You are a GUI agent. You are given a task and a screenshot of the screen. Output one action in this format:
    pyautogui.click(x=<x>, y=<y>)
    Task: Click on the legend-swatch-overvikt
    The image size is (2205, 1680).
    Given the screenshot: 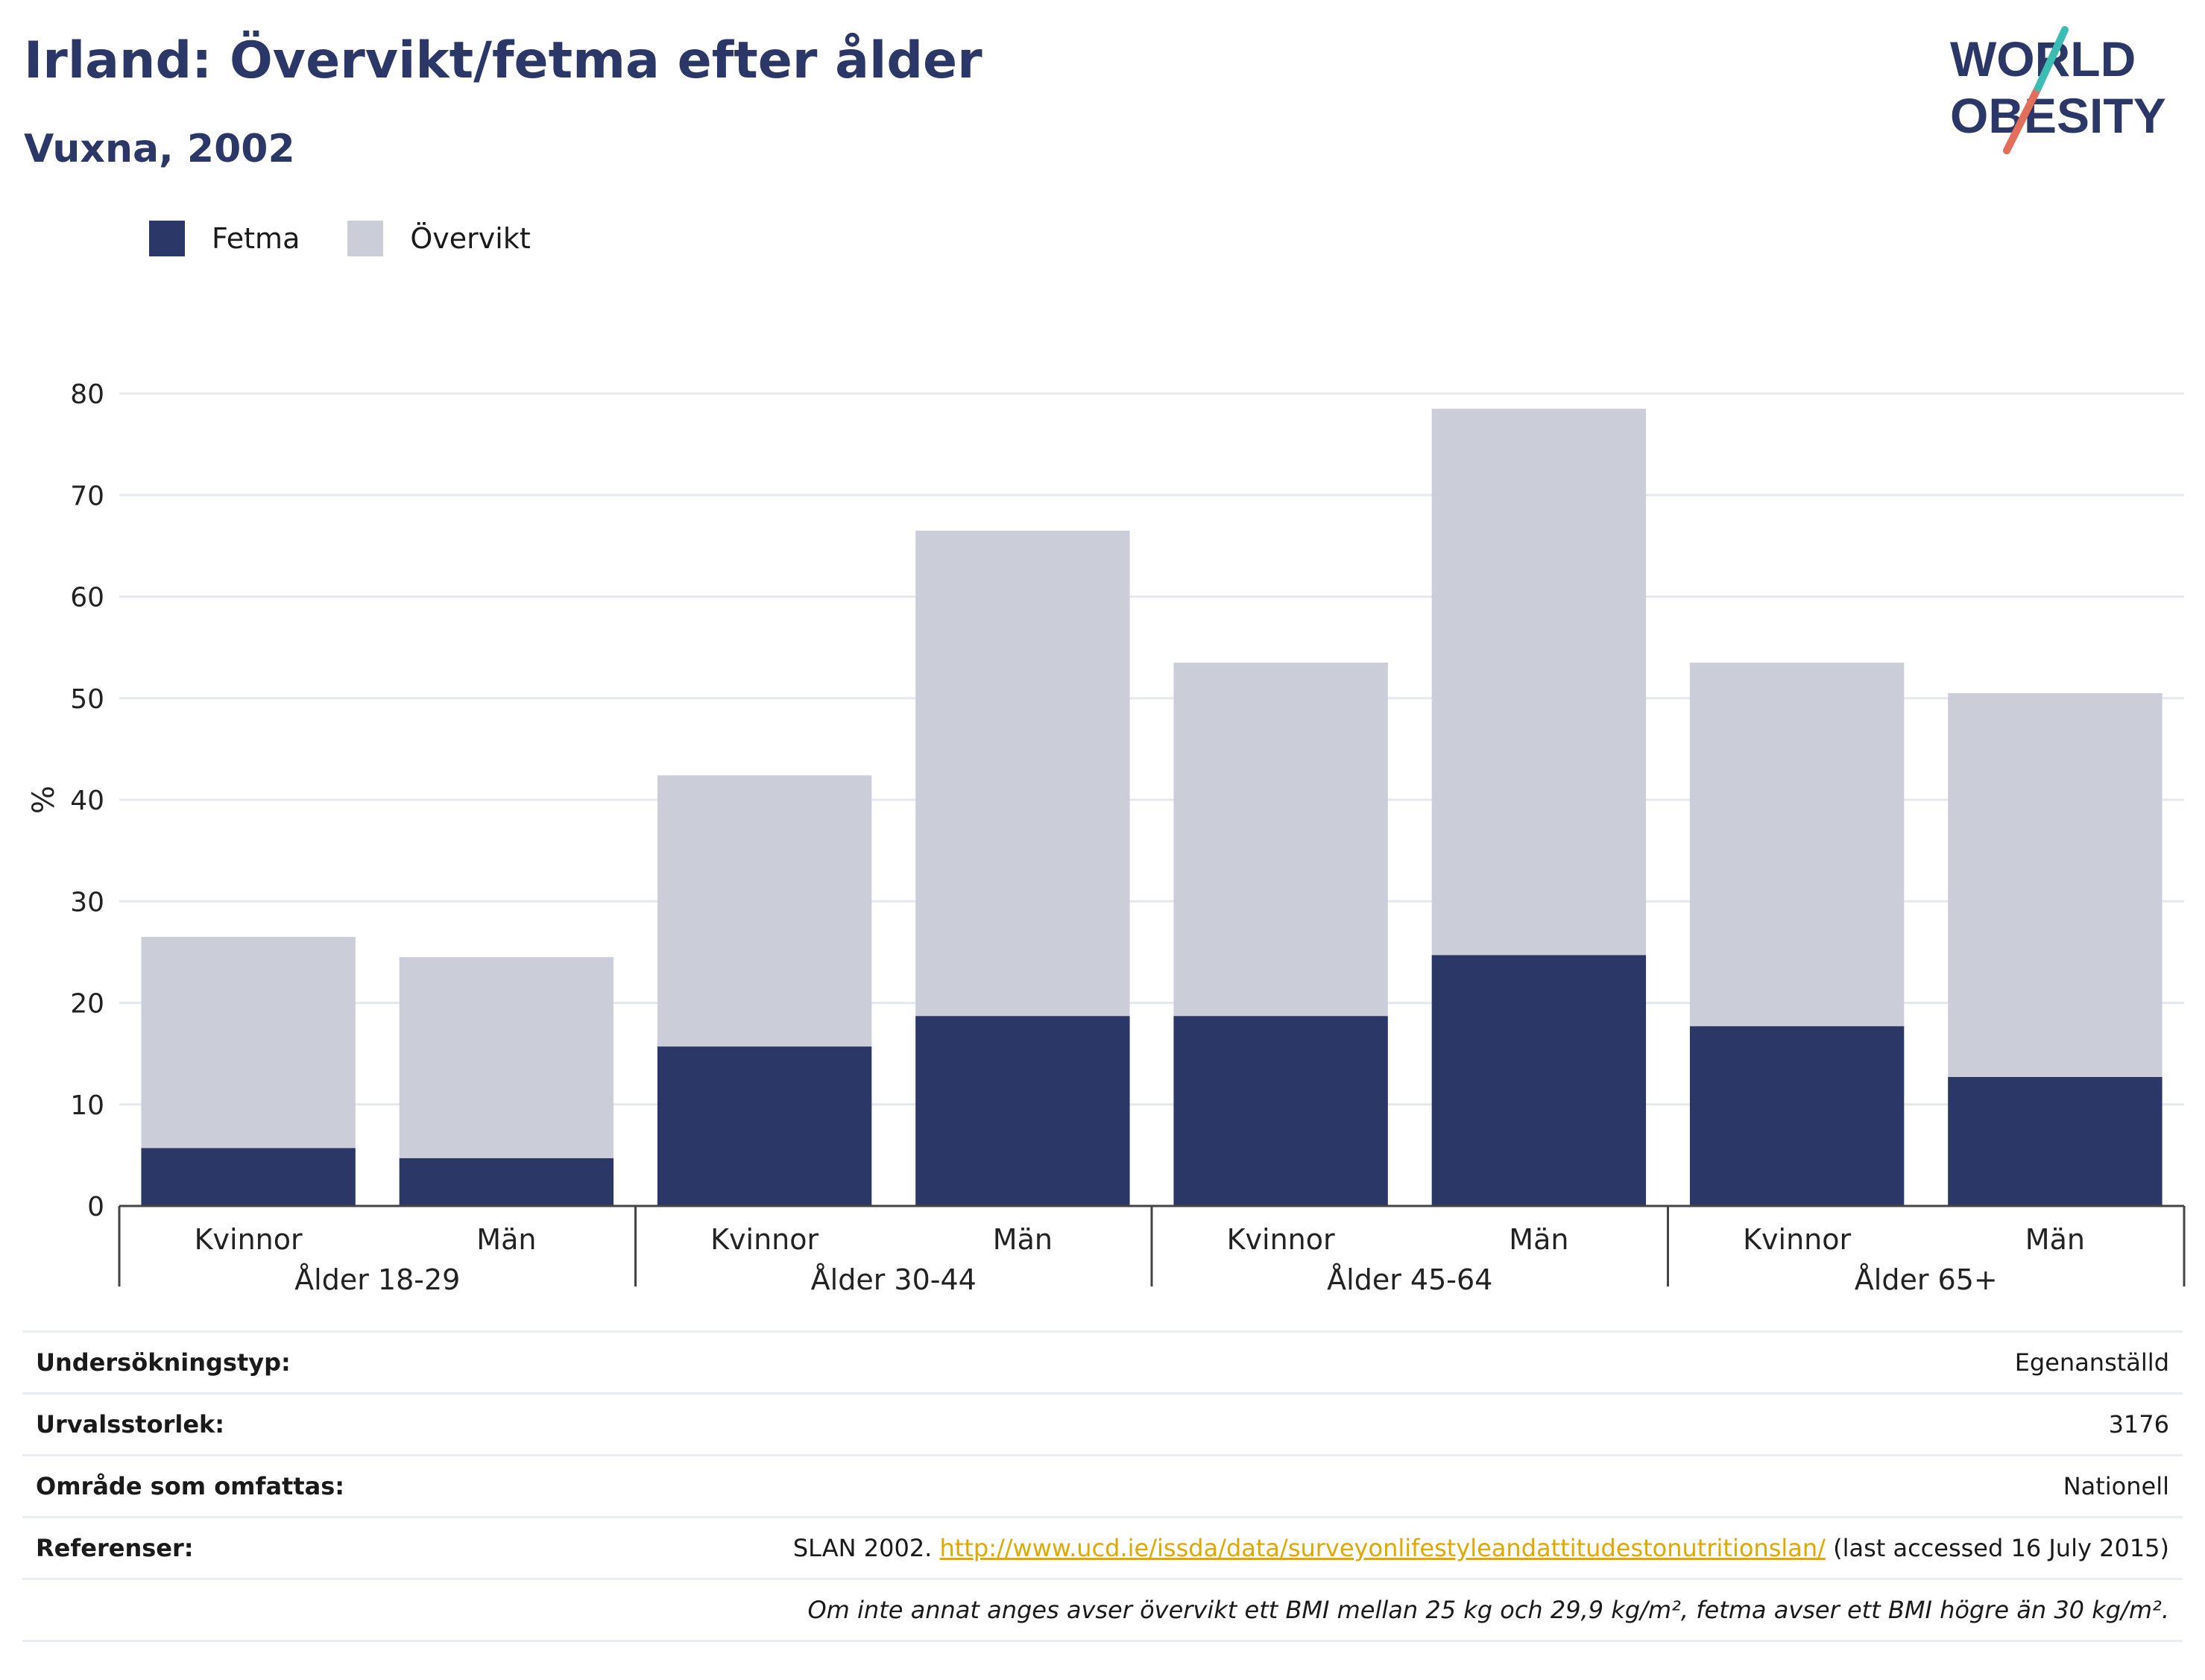 What is the action you would take?
    pyautogui.click(x=365, y=238)
    